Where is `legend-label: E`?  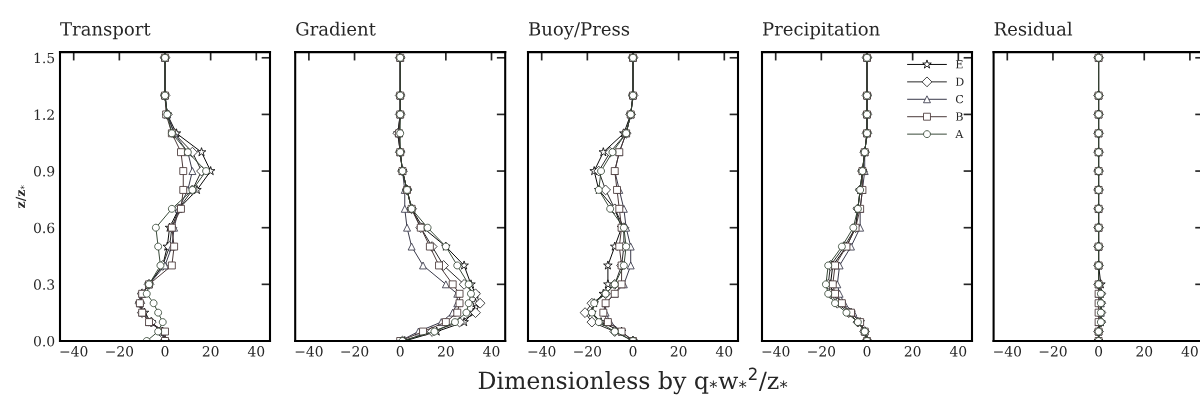
legend-label: E is located at coordinates (959, 64).